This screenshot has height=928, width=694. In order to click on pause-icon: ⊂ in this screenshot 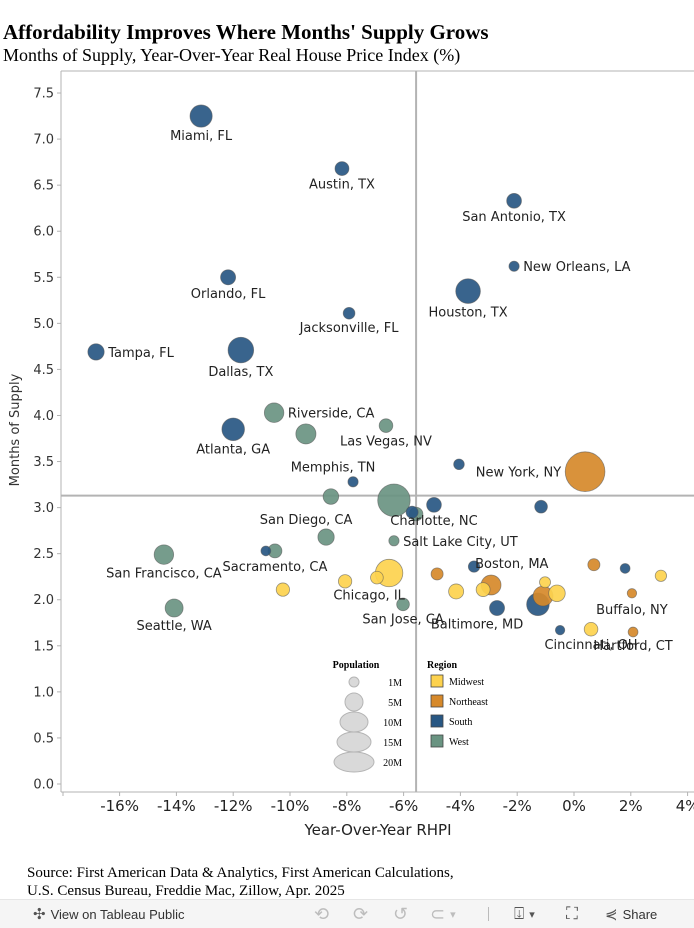, I will do `click(438, 913)`.